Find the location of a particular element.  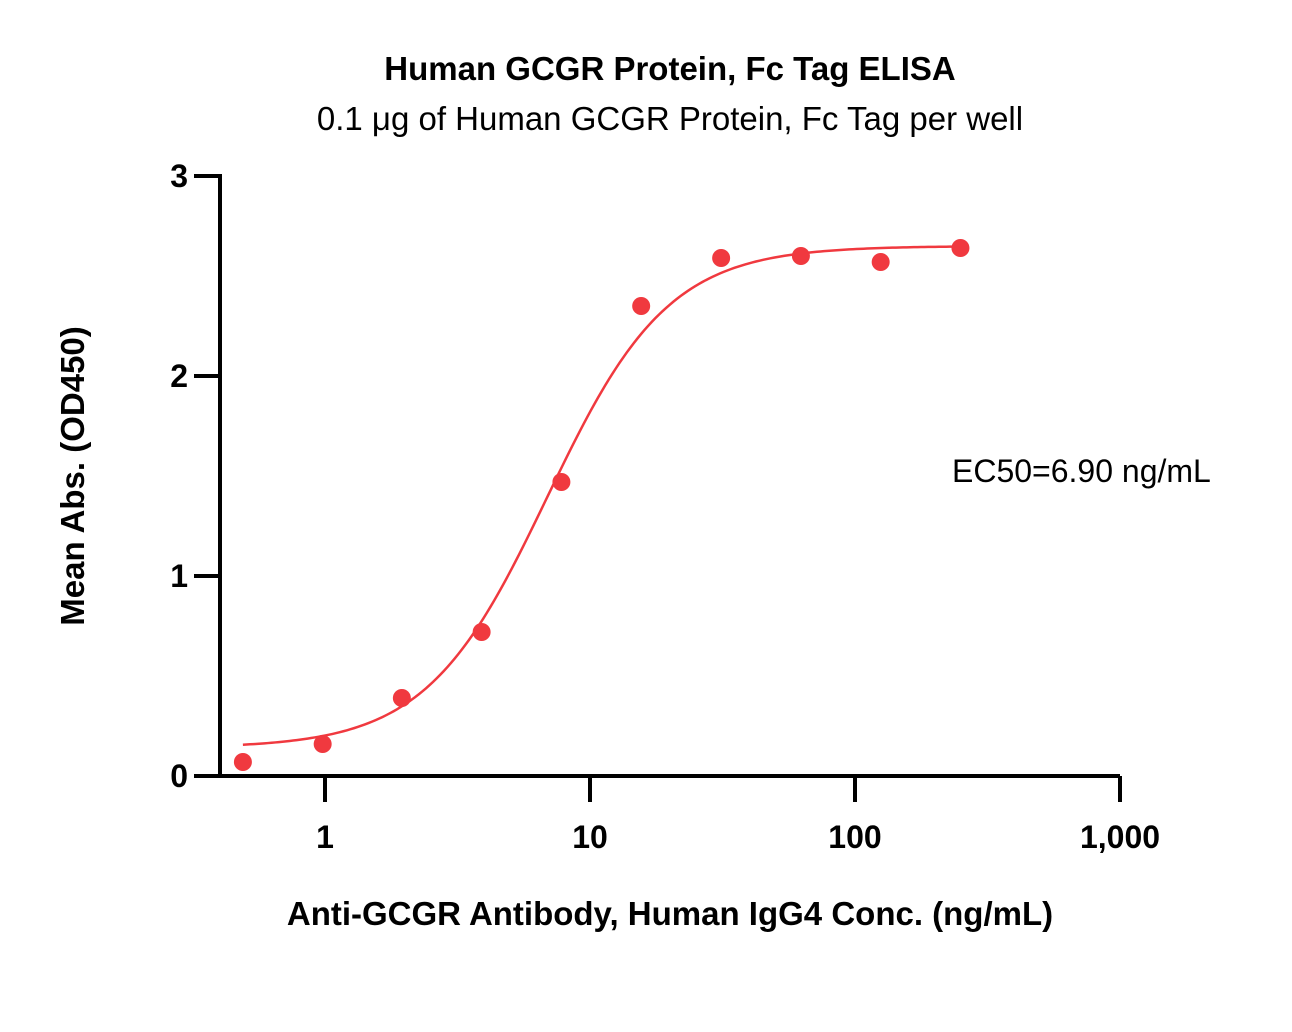

ec50-annotation: EC50=6.90 ng/mL is located at coordinates (1081, 471).